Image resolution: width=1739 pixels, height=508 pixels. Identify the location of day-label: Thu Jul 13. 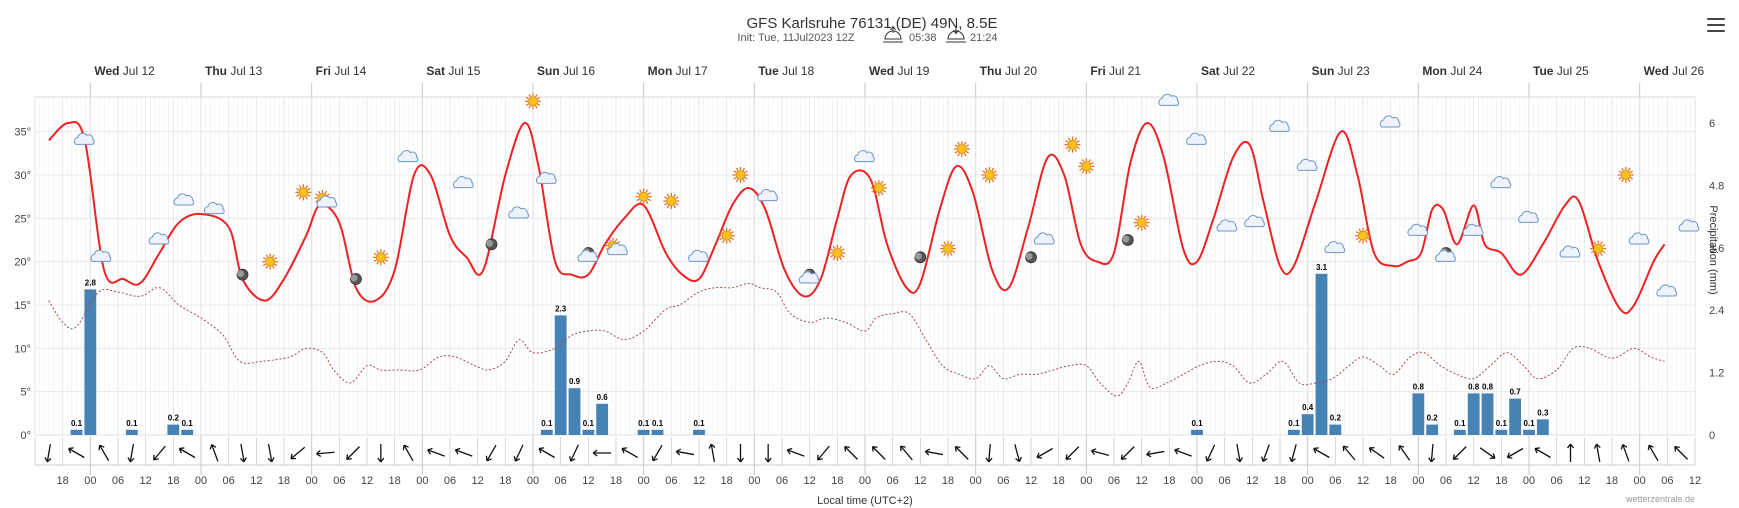
(234, 71).